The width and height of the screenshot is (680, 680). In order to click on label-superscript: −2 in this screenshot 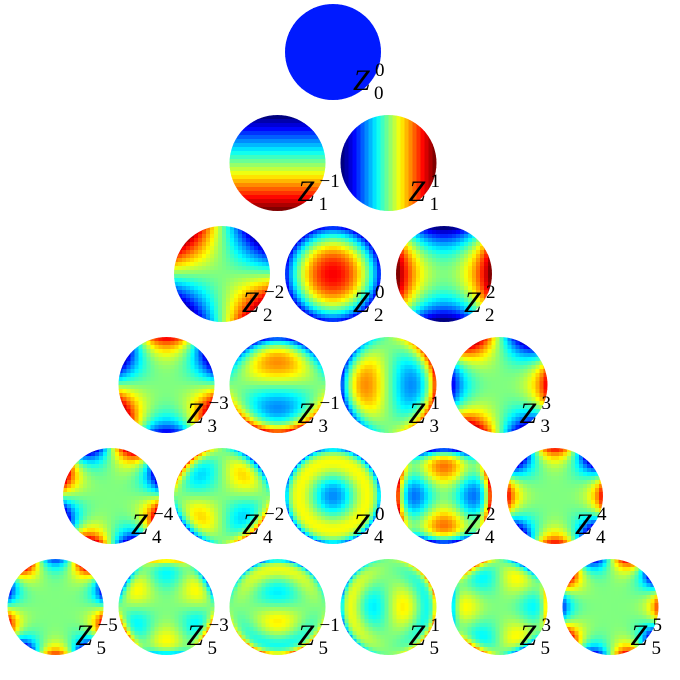, I will do `click(274, 292)`.